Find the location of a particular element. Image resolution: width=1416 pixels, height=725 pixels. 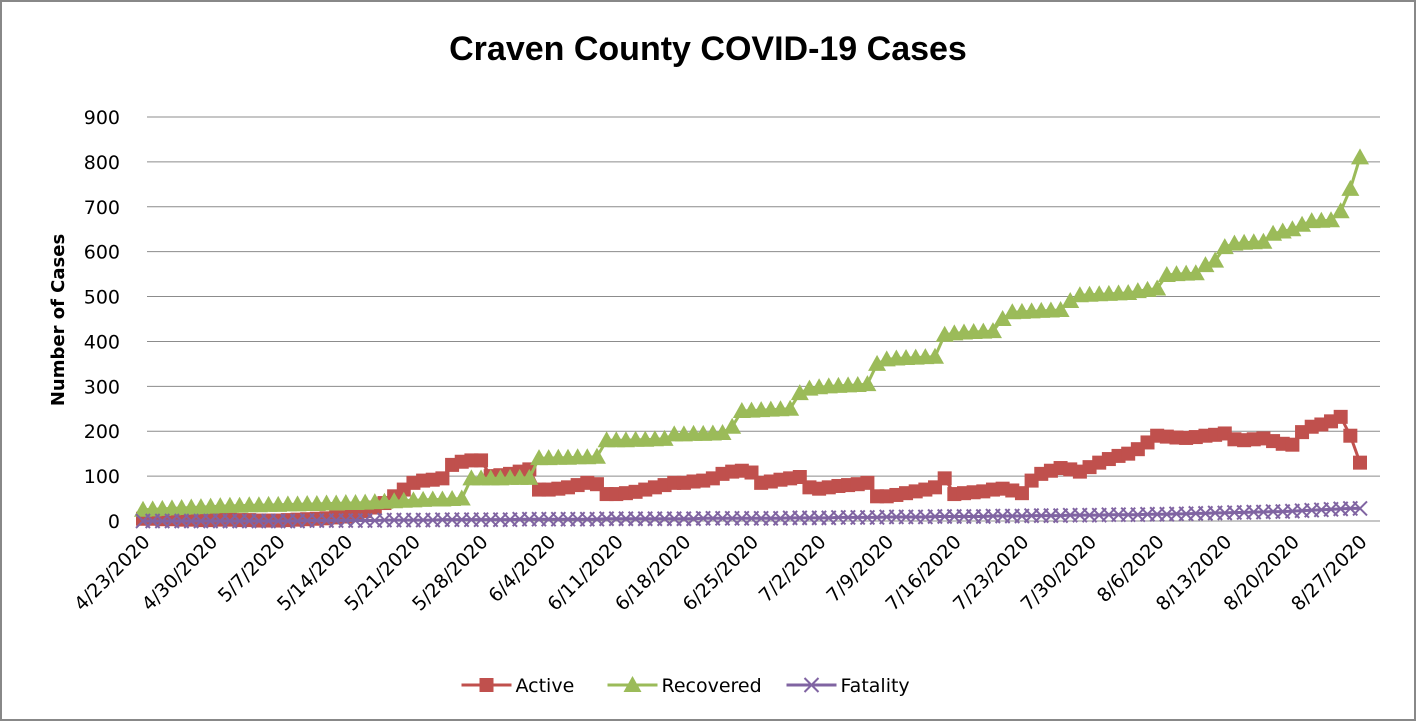

y-tick-label: 900 is located at coordinates (102, 118).